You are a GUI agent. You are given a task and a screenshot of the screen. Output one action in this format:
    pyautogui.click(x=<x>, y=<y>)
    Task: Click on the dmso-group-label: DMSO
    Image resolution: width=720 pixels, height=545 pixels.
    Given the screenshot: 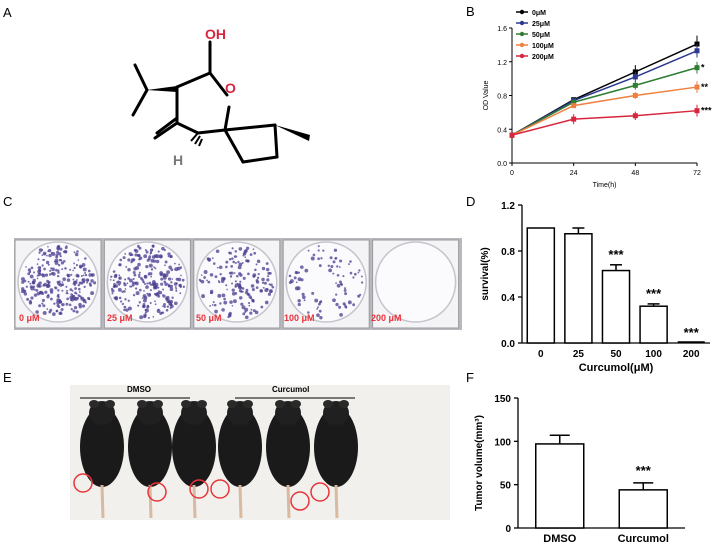 What is the action you would take?
    pyautogui.click(x=139, y=389)
    